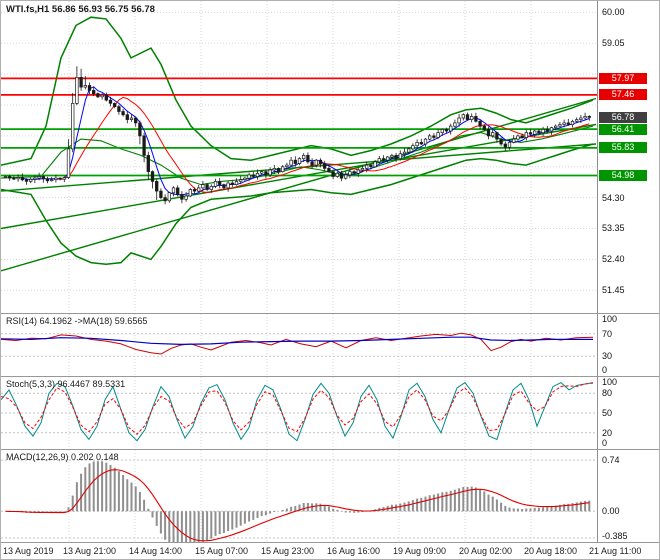  I want to click on stochastic-panel: 100 80 50 20 0 Stoch(5,3,3) 96.4467 89.5331, so click(330, 413).